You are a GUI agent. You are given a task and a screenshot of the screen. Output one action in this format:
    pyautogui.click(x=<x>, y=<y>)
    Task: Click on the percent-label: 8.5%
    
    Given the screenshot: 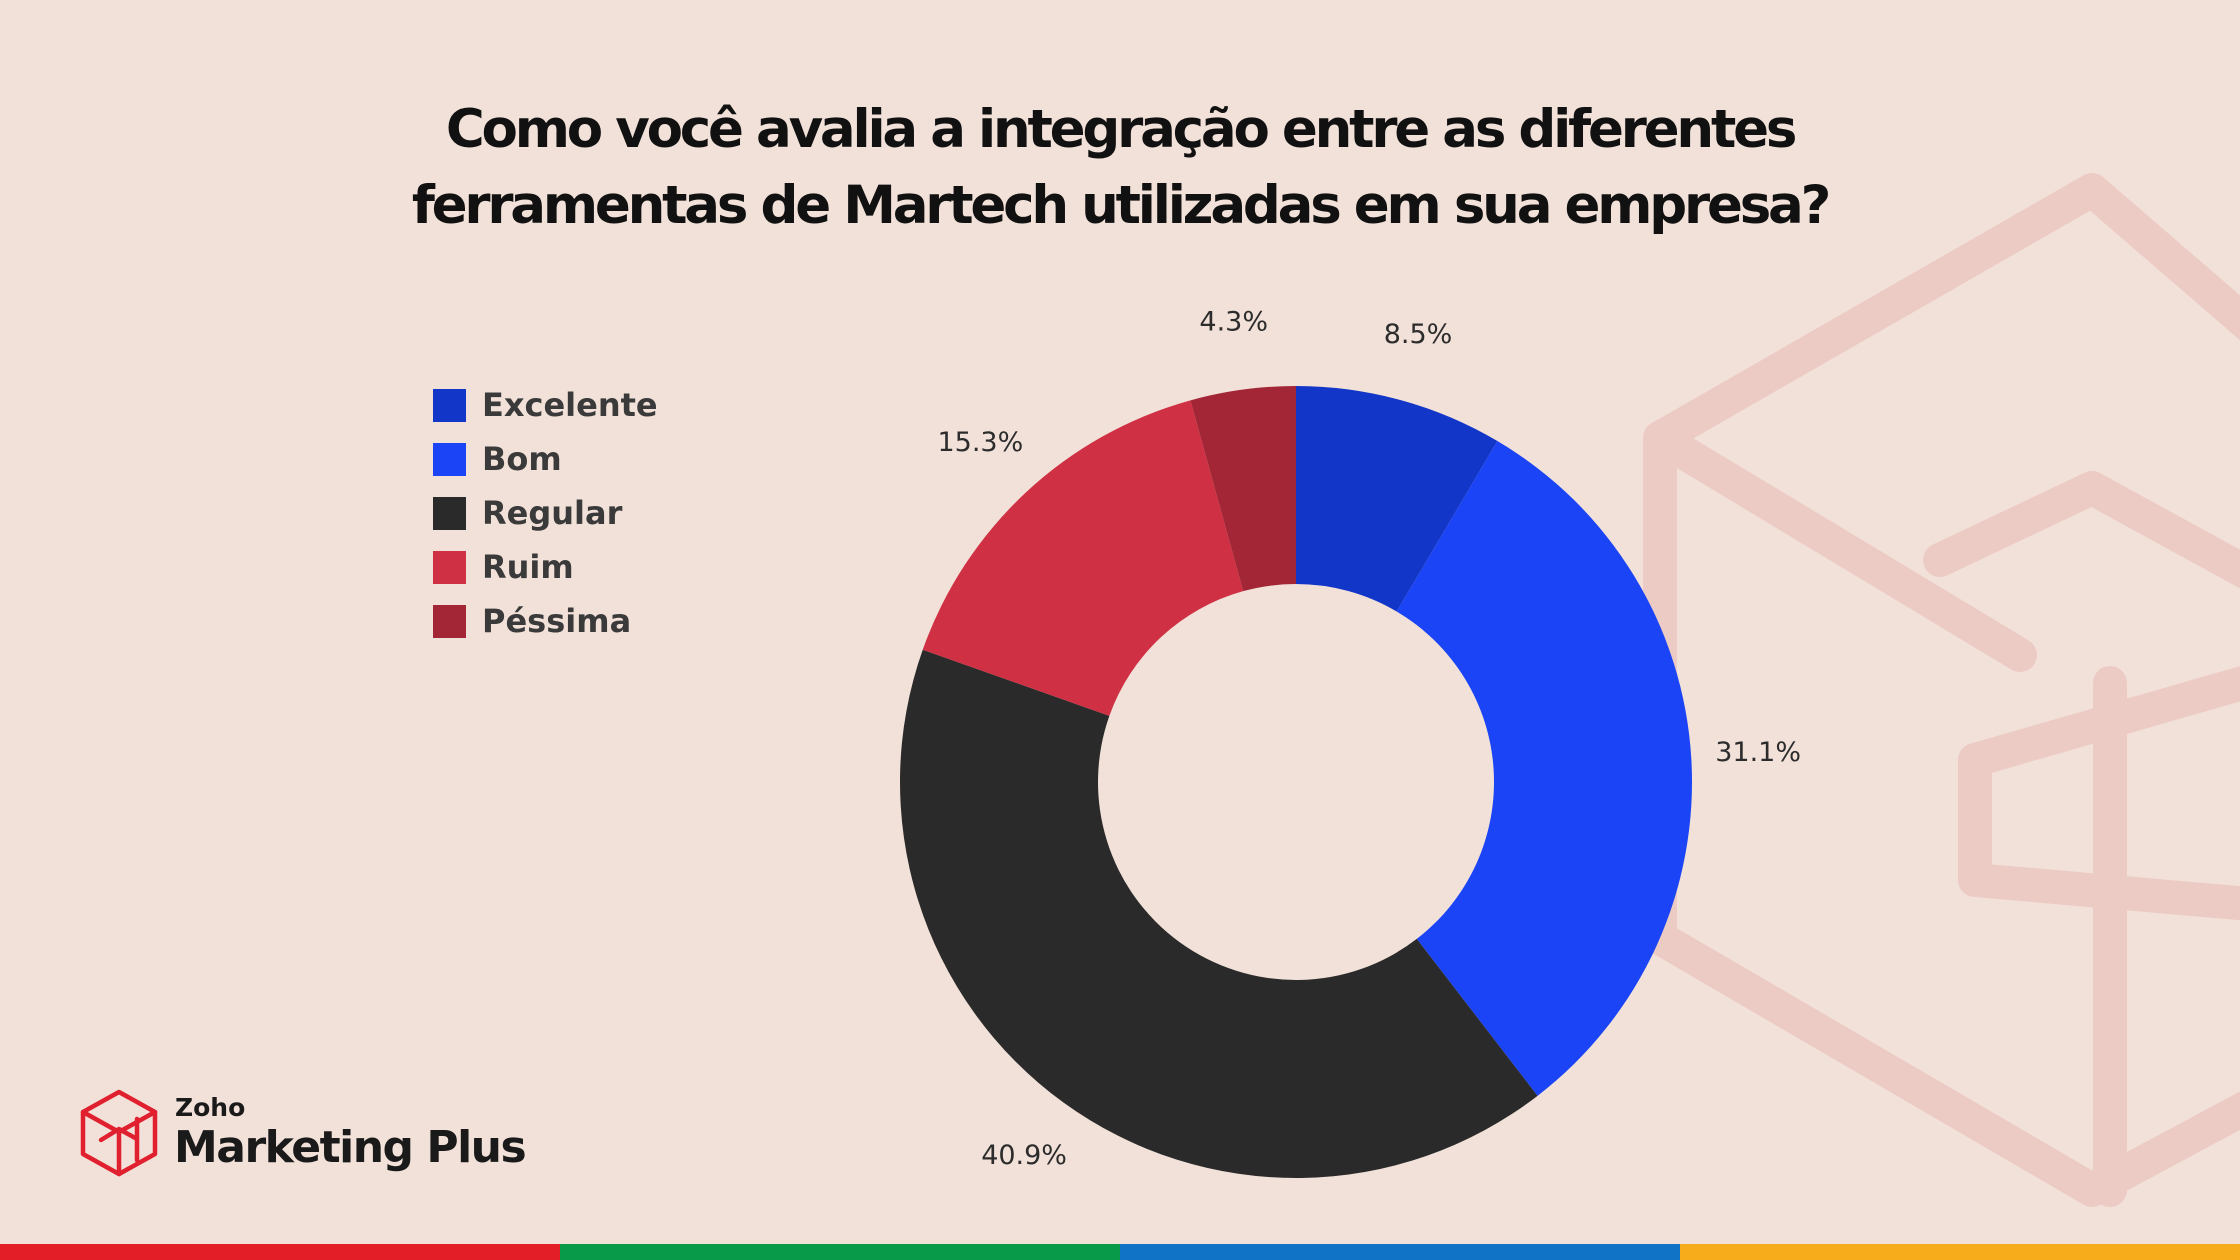 What is the action you would take?
    pyautogui.click(x=1418, y=334)
    